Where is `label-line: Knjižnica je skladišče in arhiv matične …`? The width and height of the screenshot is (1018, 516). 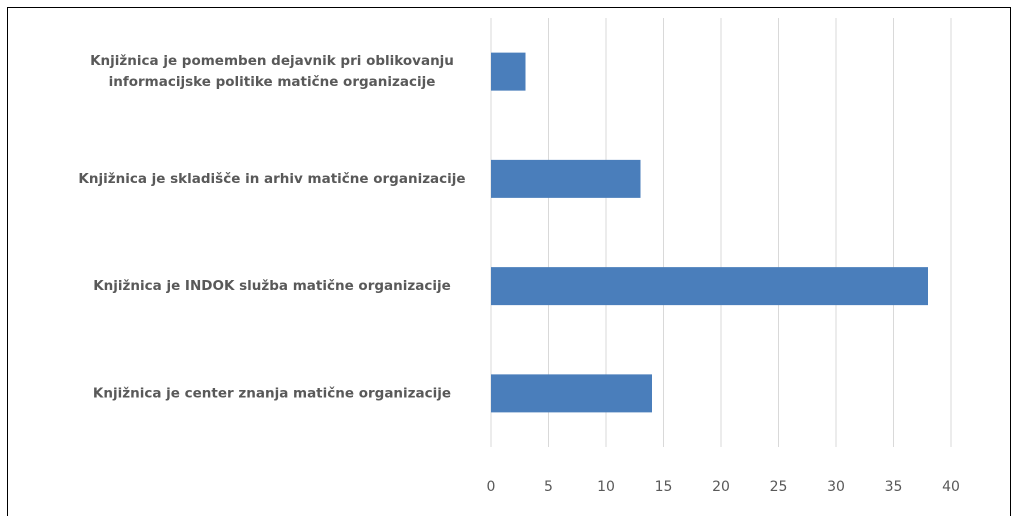 label-line: Knjižnica je skladišče in arhiv matične … is located at coordinates (271, 179).